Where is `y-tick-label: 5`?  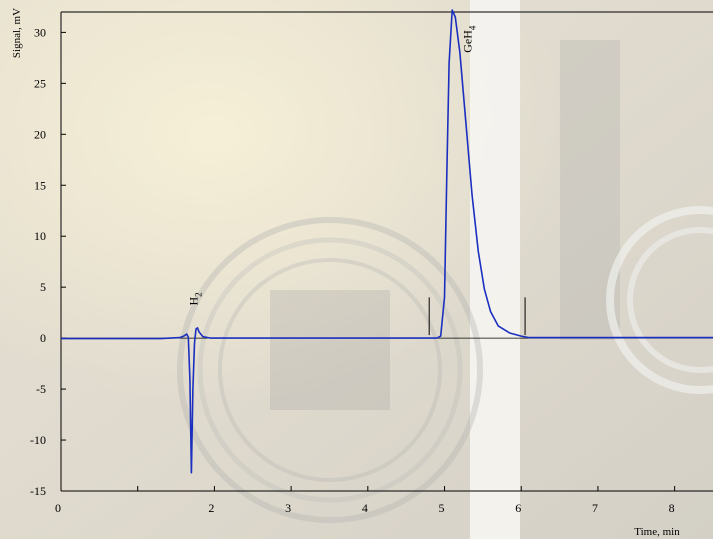
y-tick-label: 5 is located at coordinates (43, 287).